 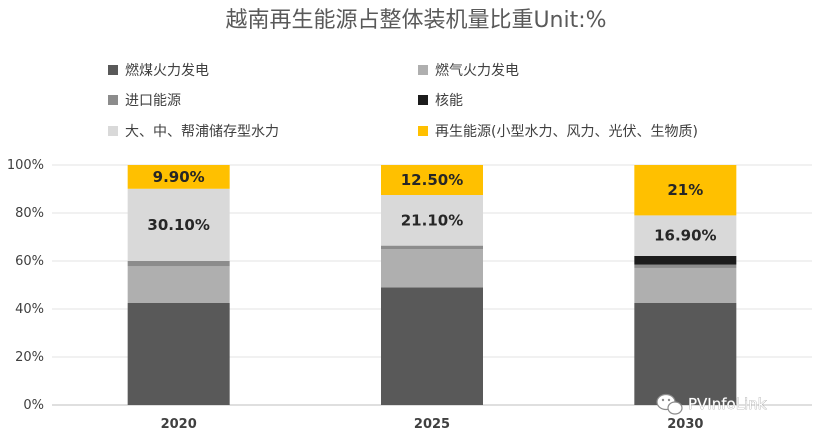 I want to click on chart-title: 越南再生能源占整体装机量比重Unit:%, so click(x=415, y=20).